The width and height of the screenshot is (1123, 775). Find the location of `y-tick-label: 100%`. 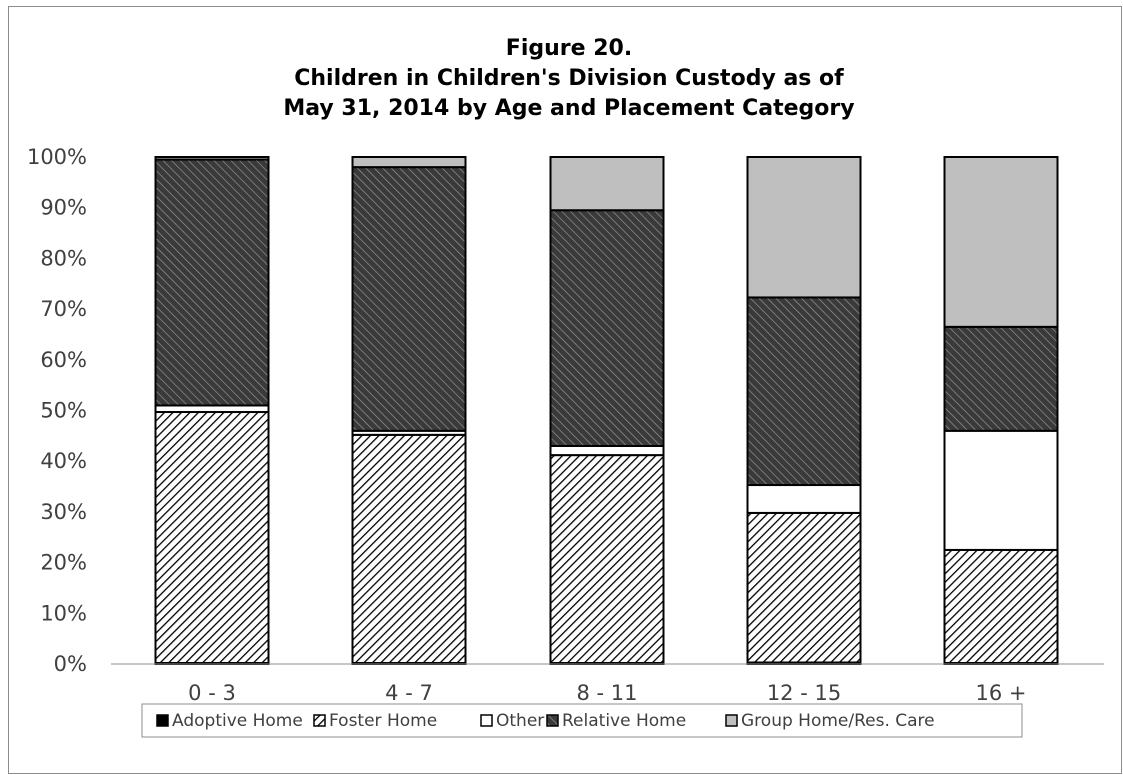

y-tick-label: 100% is located at coordinates (57, 157).